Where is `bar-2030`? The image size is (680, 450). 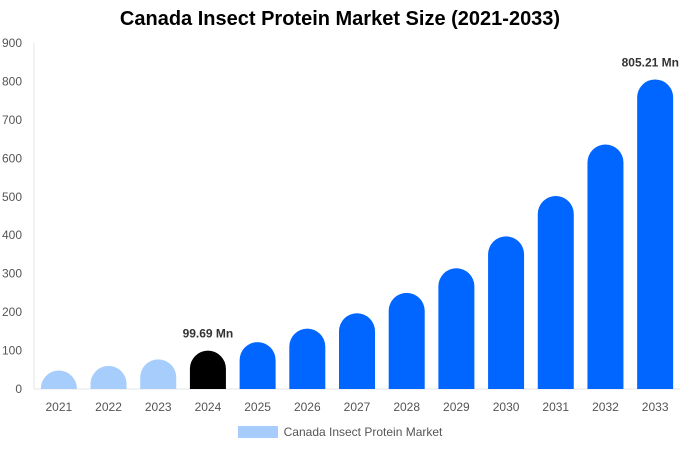 bar-2030 is located at coordinates (506, 312).